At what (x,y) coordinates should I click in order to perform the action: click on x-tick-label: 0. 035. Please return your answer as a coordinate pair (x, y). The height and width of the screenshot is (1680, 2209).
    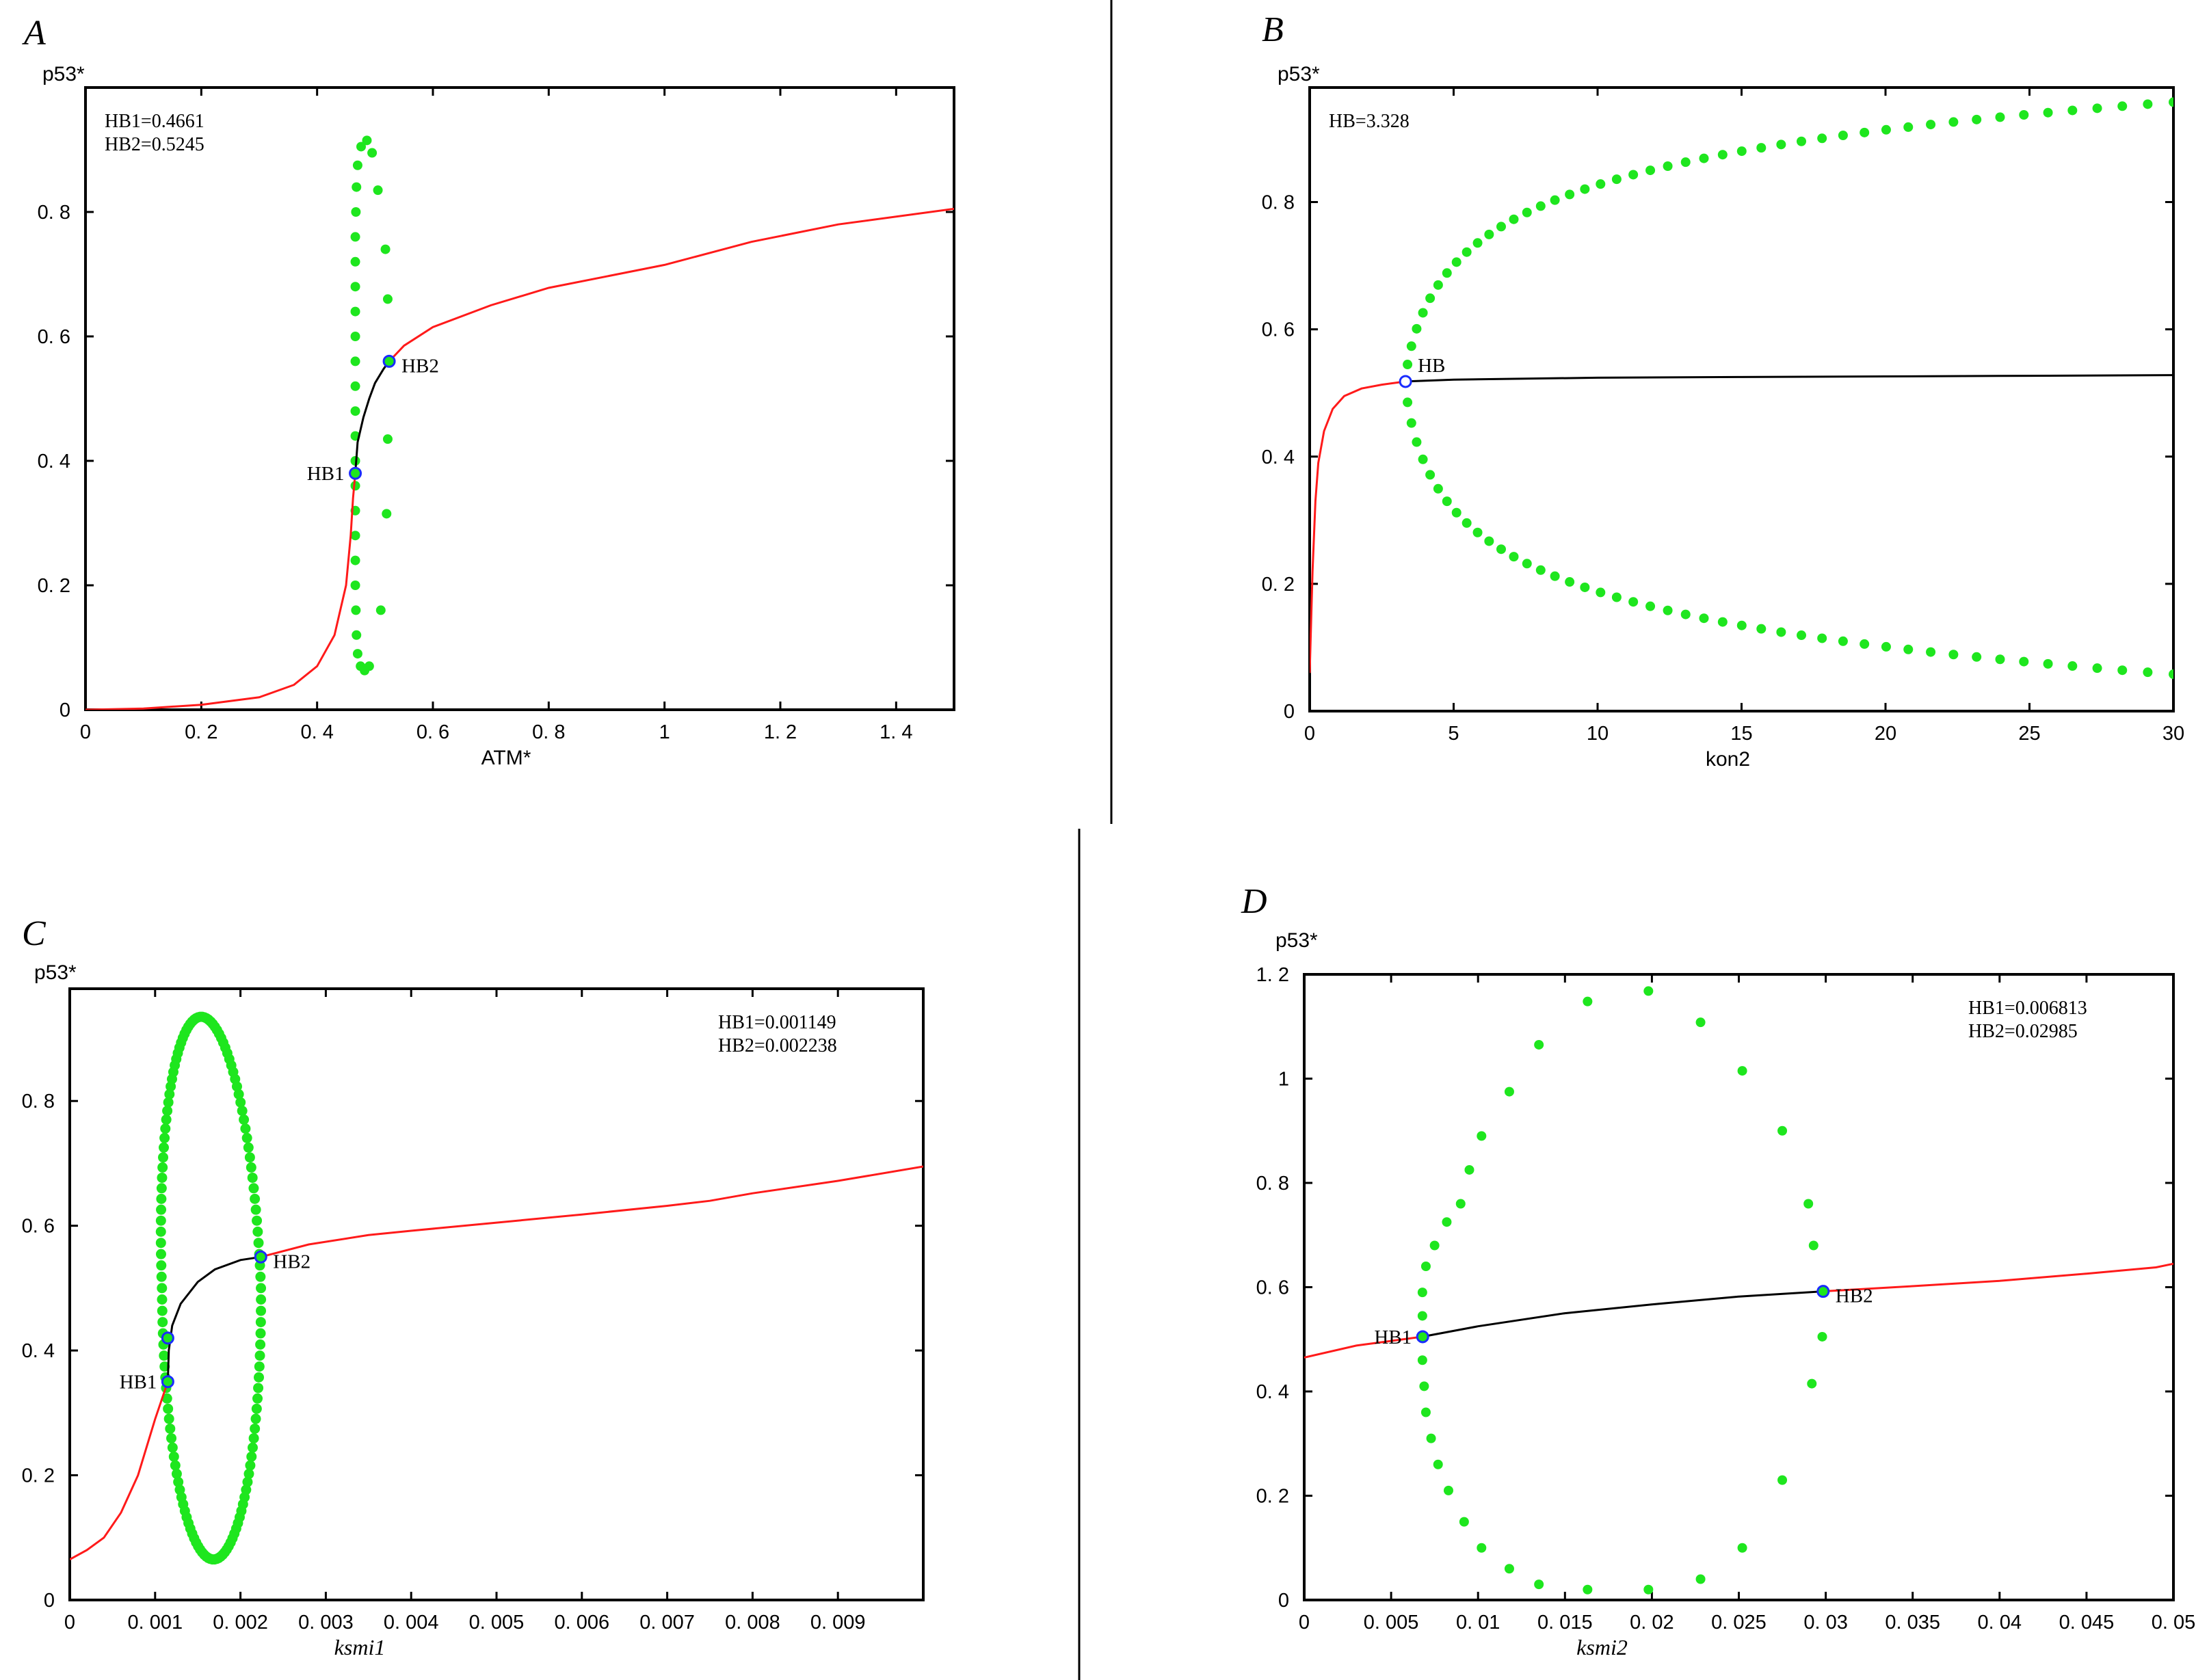
    Looking at the image, I should click on (1912, 1623).